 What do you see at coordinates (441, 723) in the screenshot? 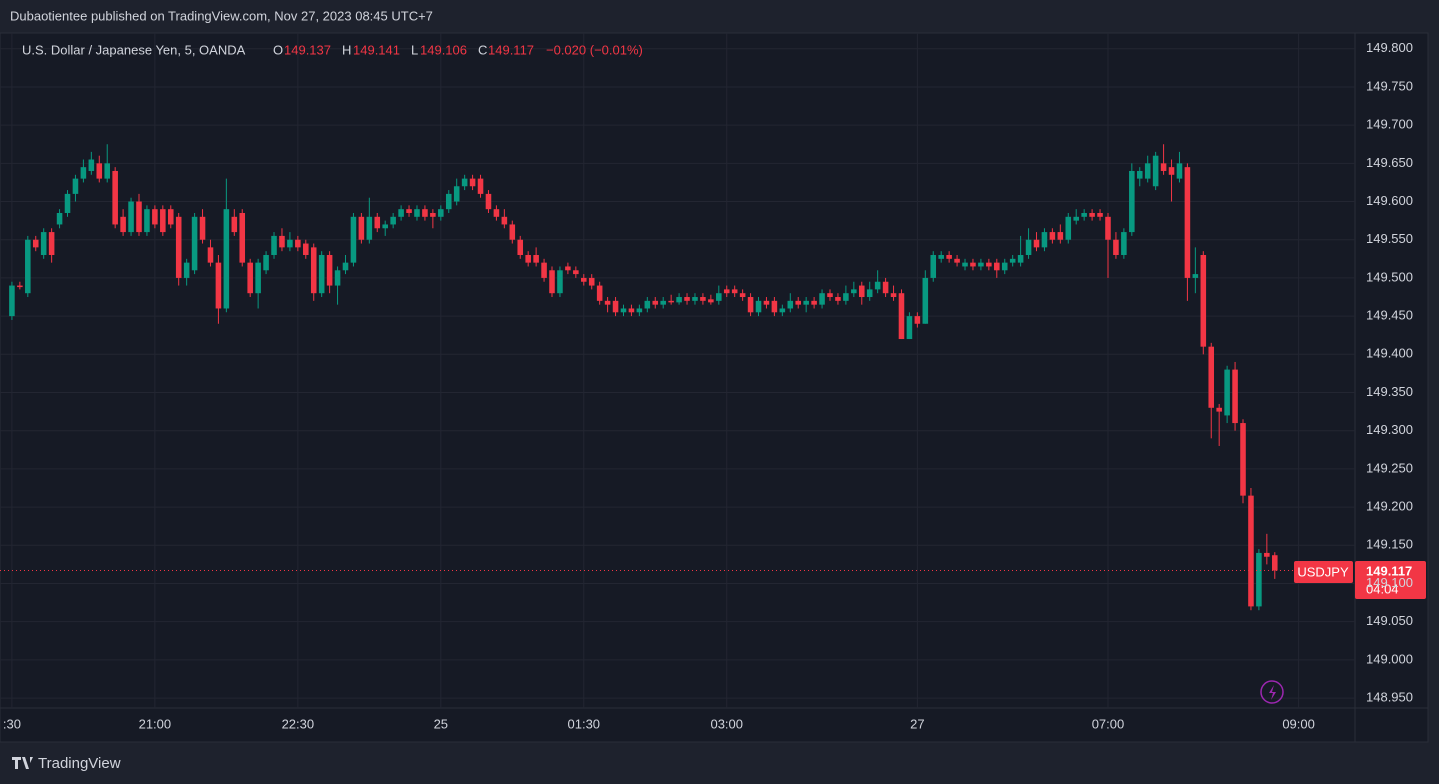
I see `x-tick-label: 25` at bounding box center [441, 723].